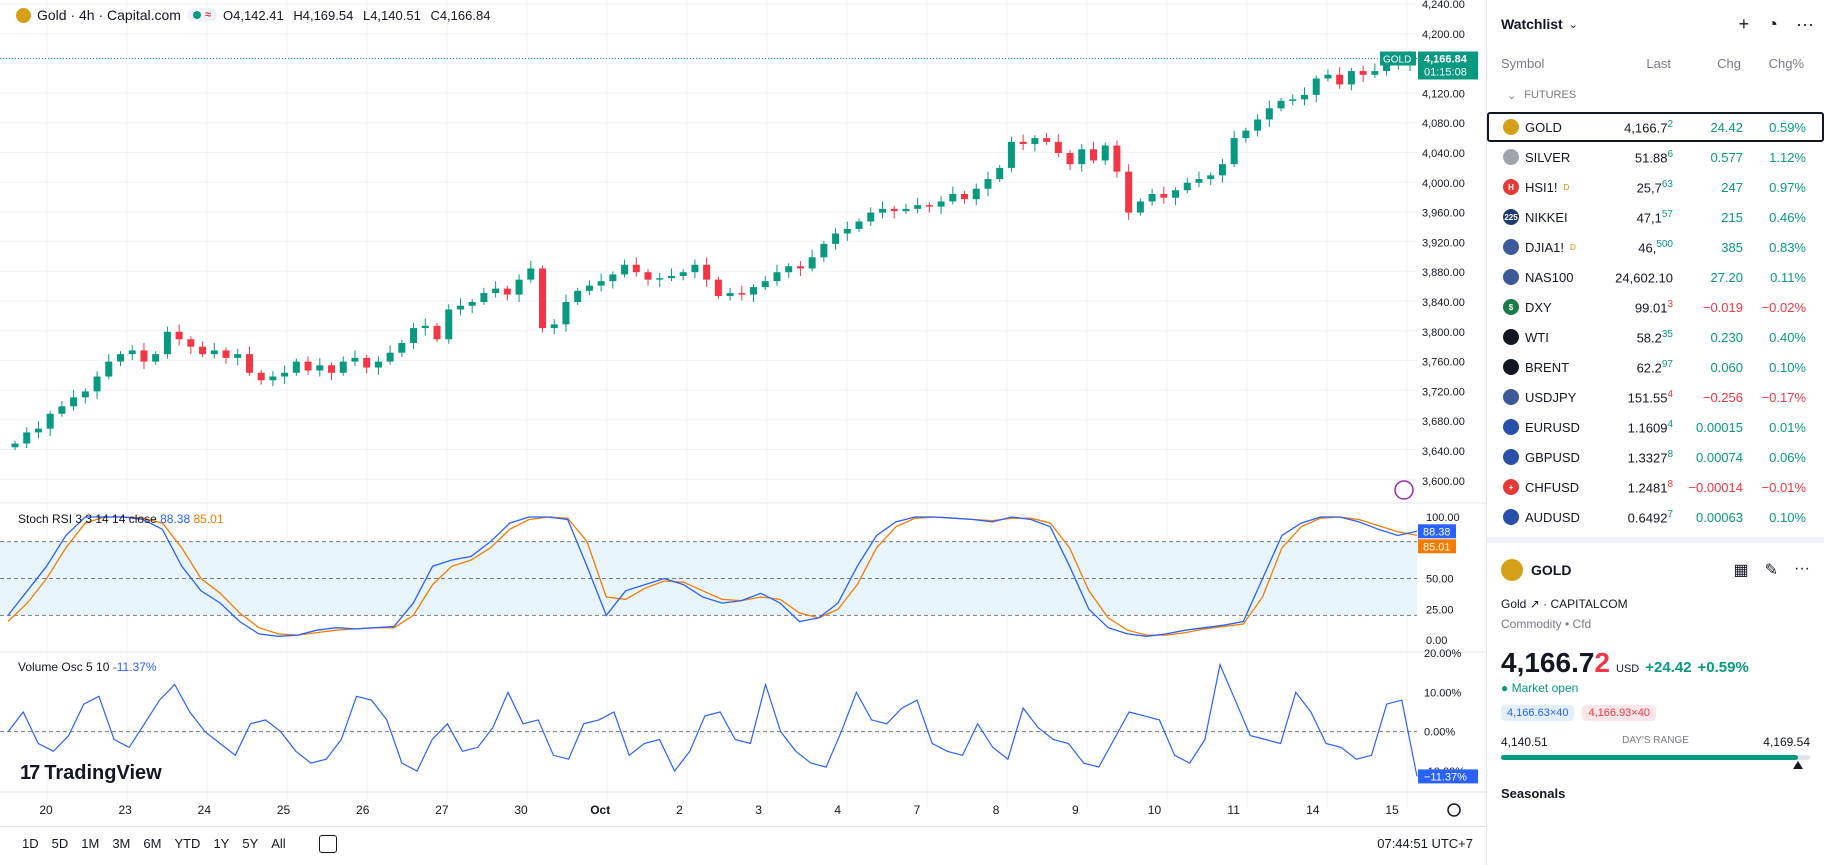 The height and width of the screenshot is (865, 1824). I want to click on details-last-price: 4,166.72, so click(1555, 662).